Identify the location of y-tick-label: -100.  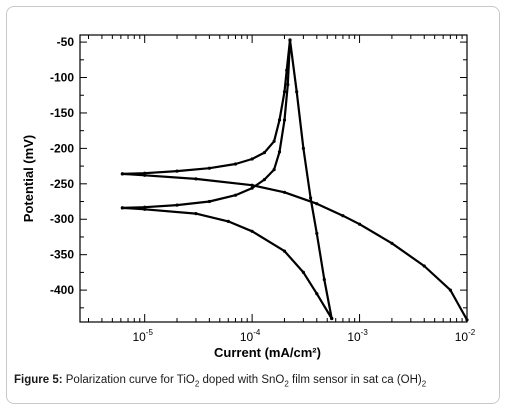
(62, 78).